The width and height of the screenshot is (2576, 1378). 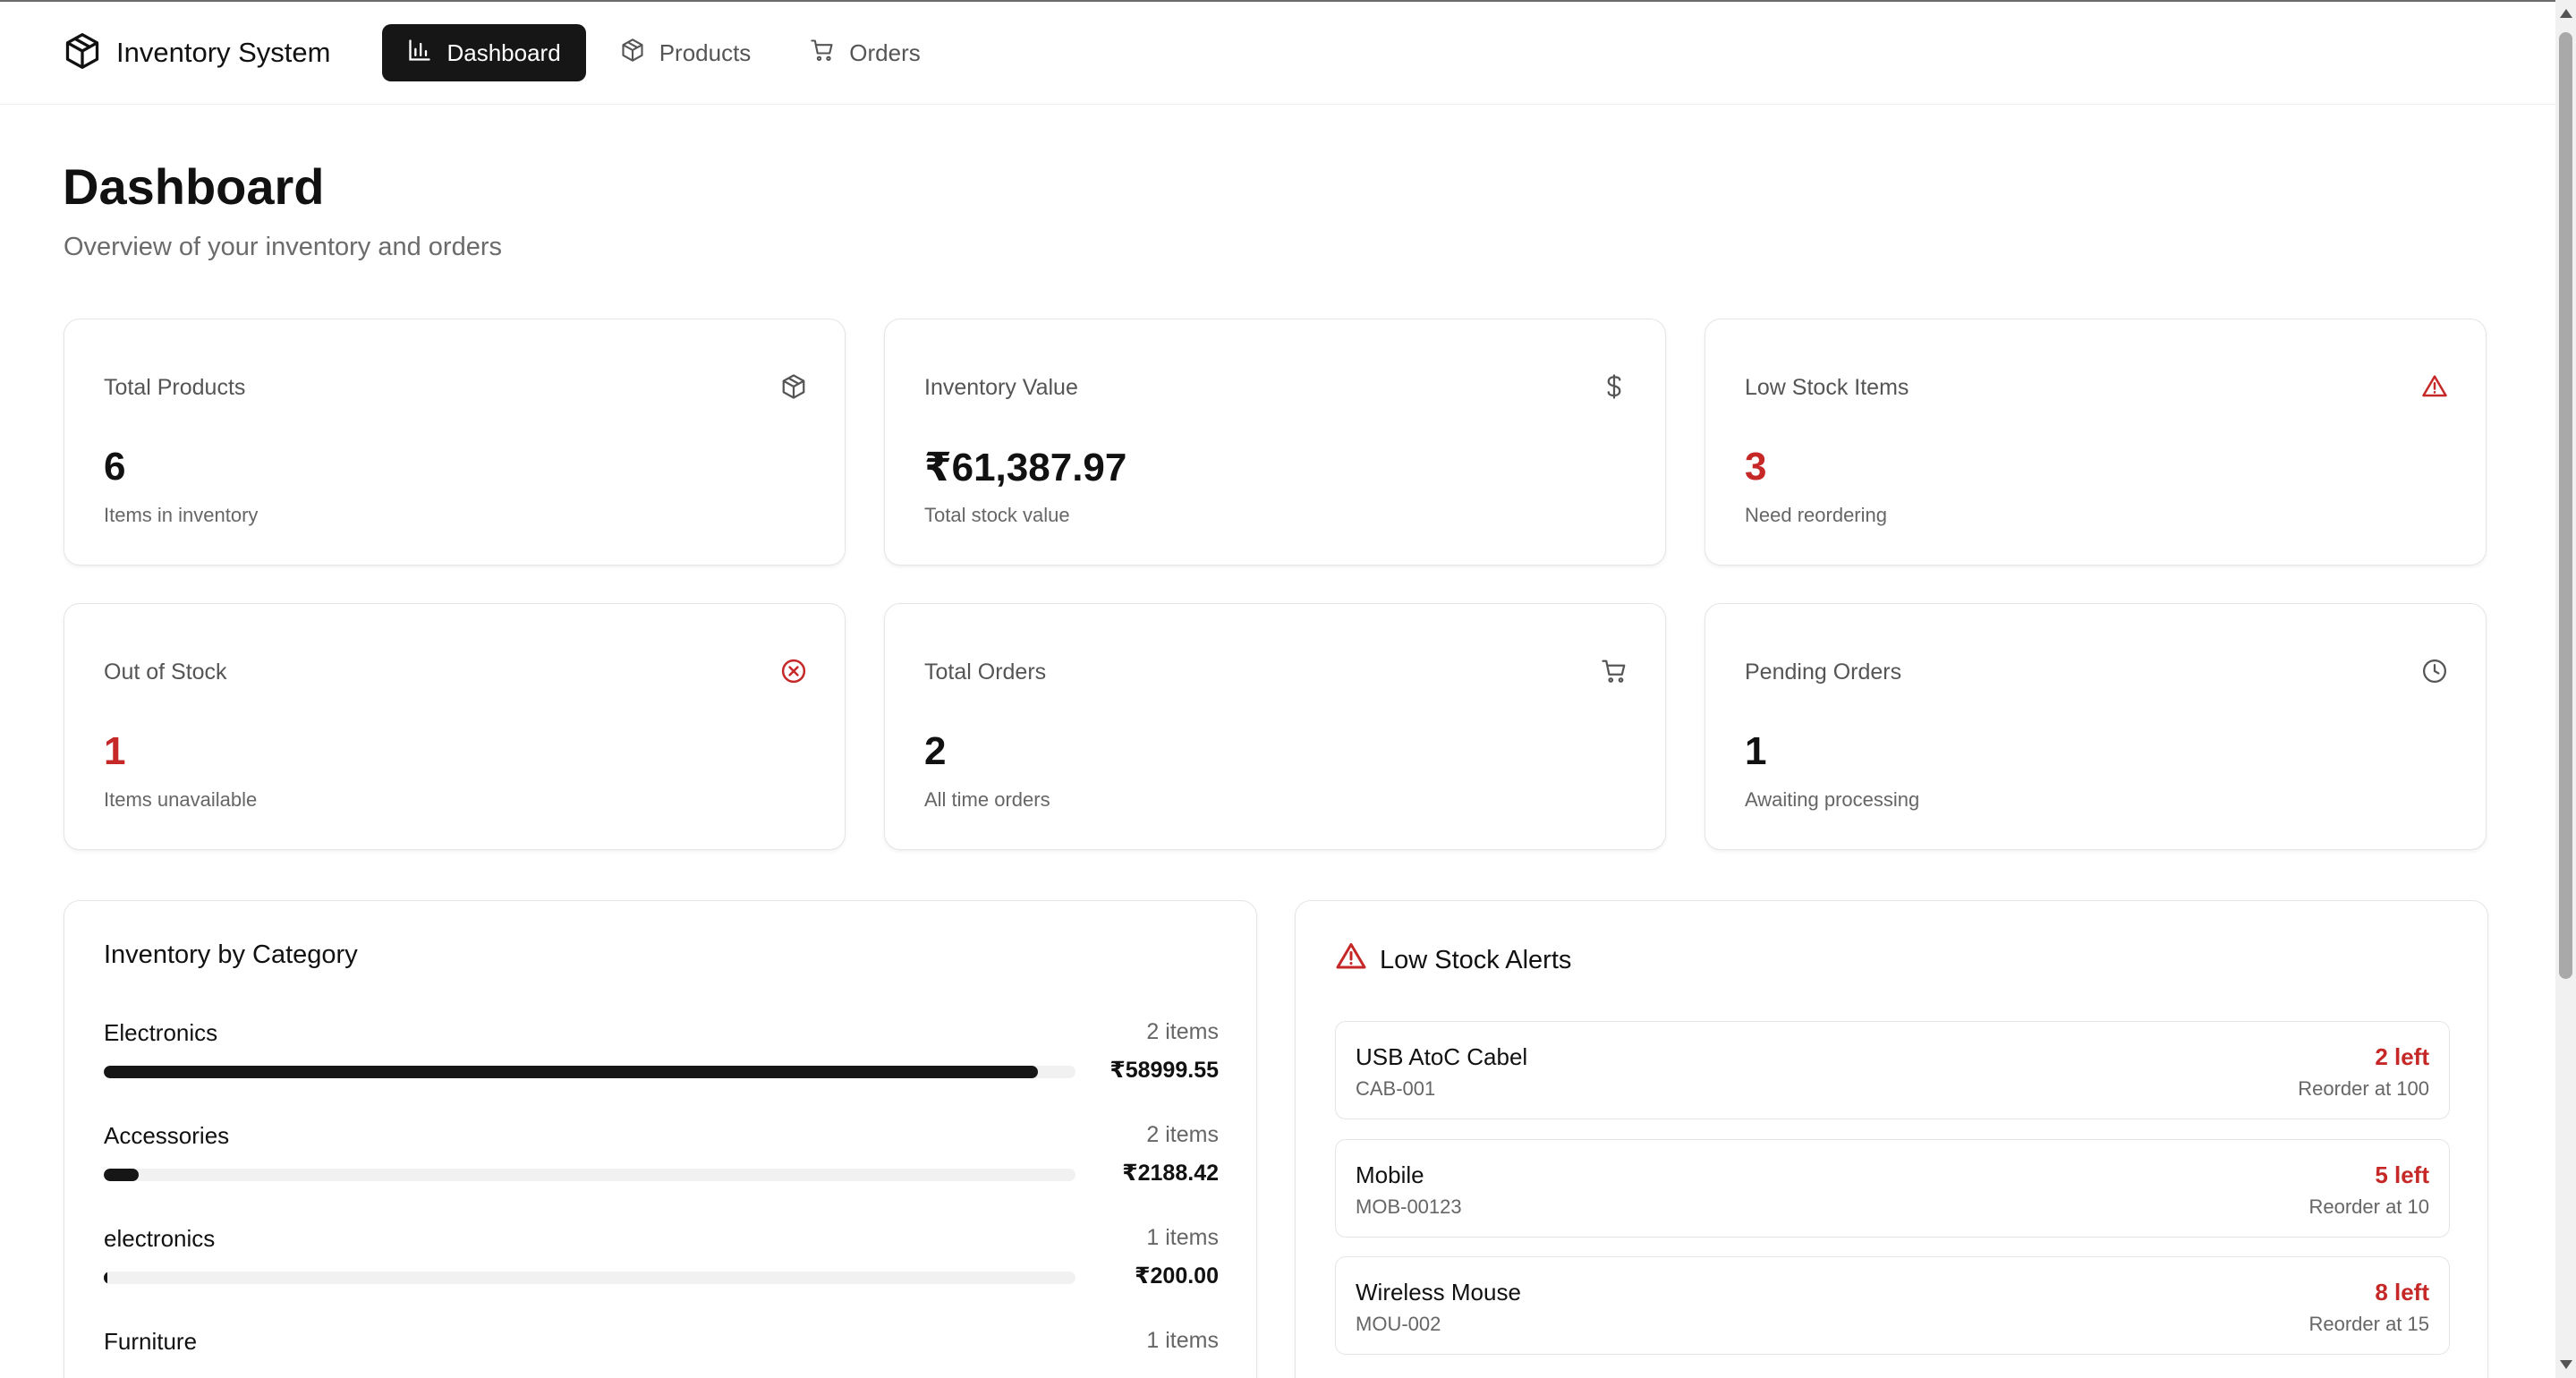 What do you see at coordinates (1614, 386) in the screenshot?
I see `dollar-icon` at bounding box center [1614, 386].